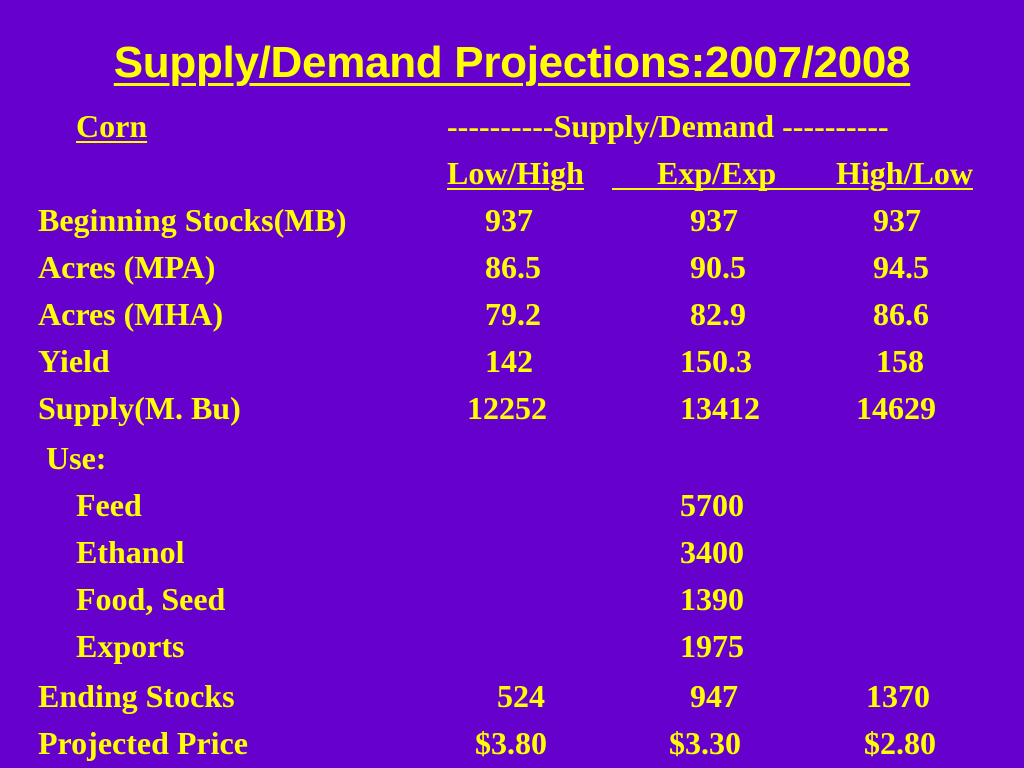 The width and height of the screenshot is (1024, 768). I want to click on cell-low-high: 79.2, so click(513, 314).